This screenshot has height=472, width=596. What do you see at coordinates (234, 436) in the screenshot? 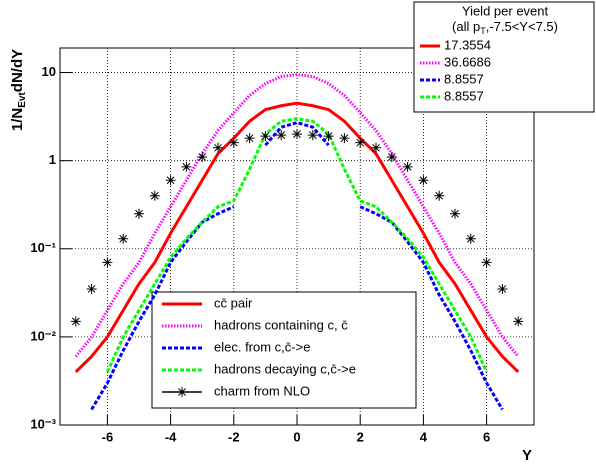
I see `x-tick-label: -2` at bounding box center [234, 436].